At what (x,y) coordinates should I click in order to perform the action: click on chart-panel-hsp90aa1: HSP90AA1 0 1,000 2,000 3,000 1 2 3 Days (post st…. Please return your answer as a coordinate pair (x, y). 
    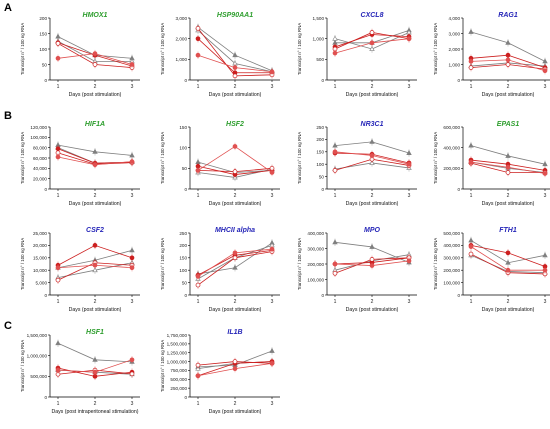
    Looking at the image, I should click on (220, 55).